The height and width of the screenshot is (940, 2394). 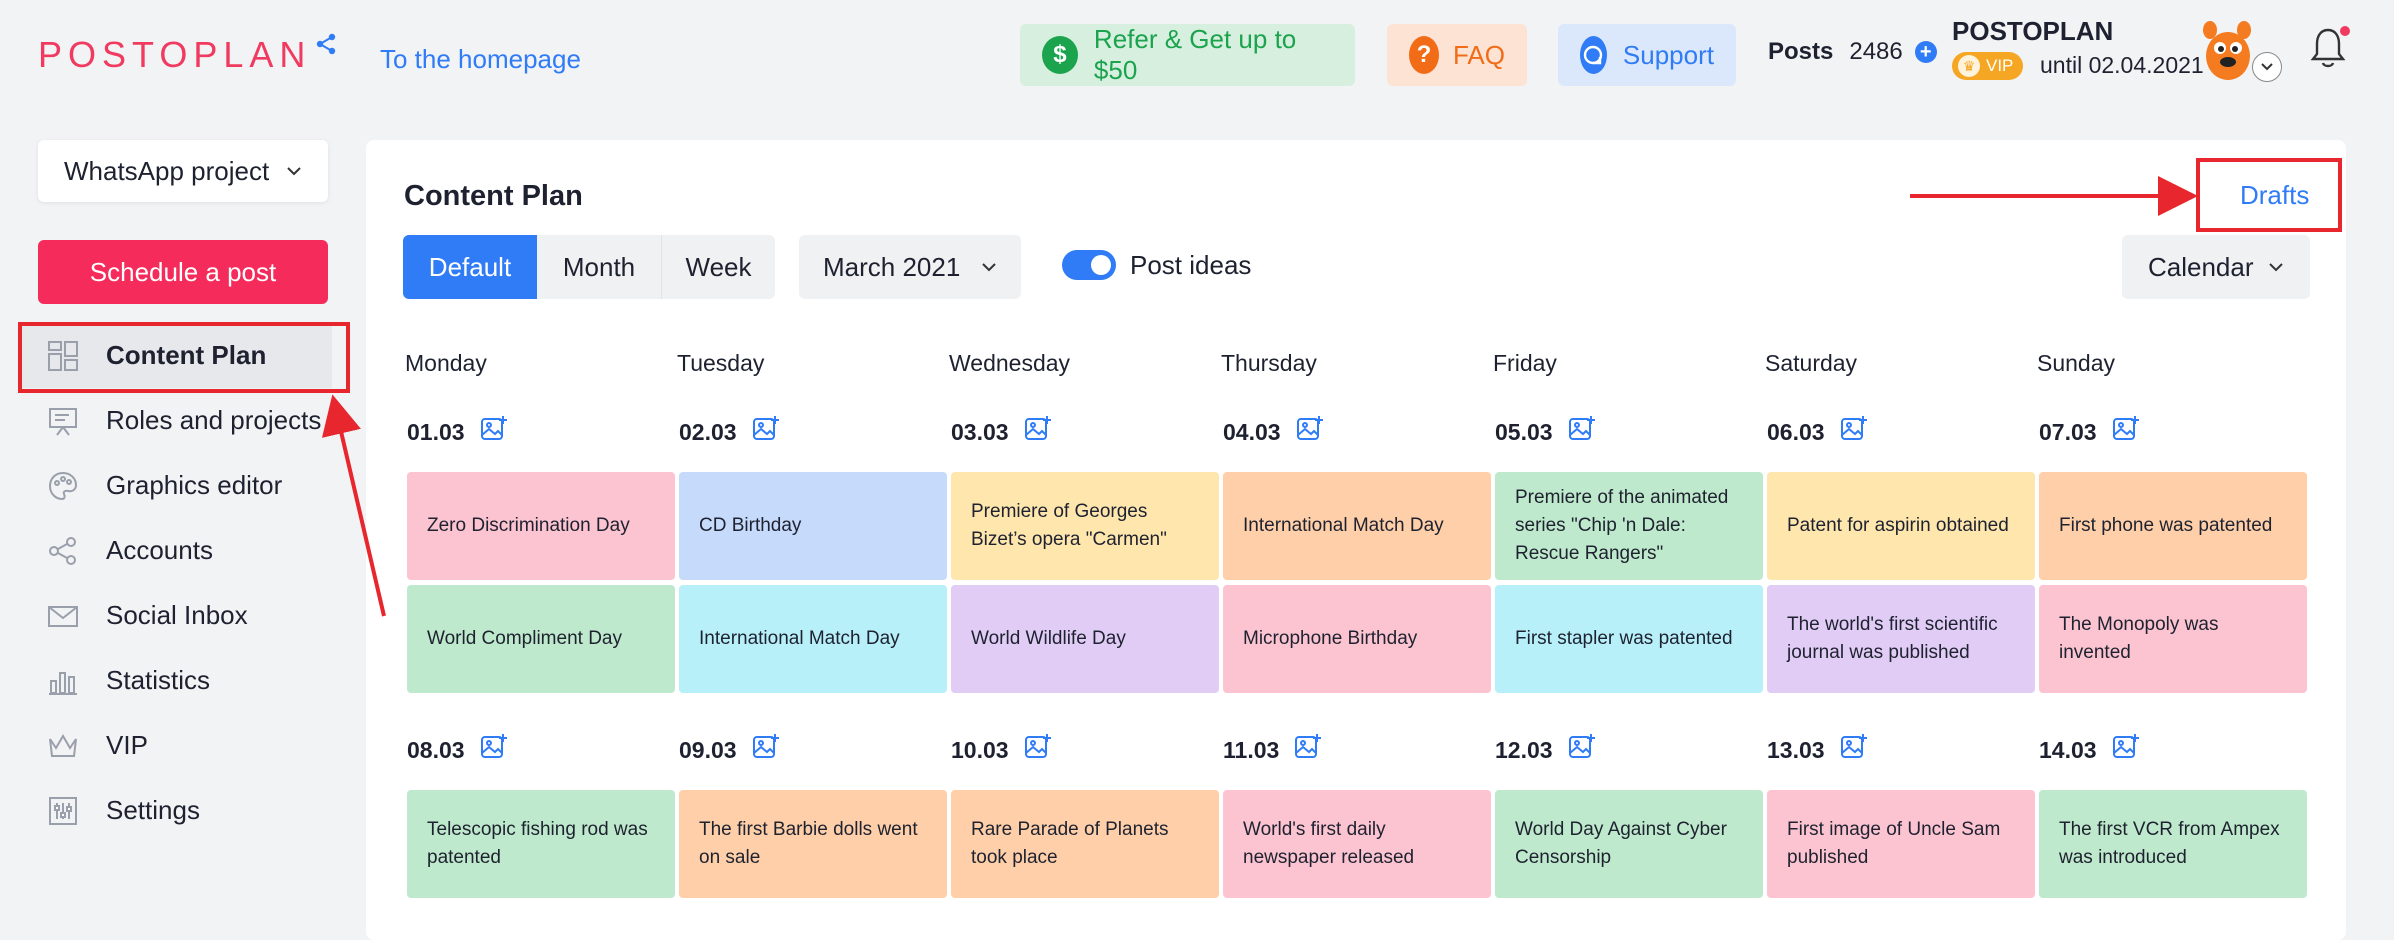 I want to click on posts-label: Posts, so click(x=1801, y=51).